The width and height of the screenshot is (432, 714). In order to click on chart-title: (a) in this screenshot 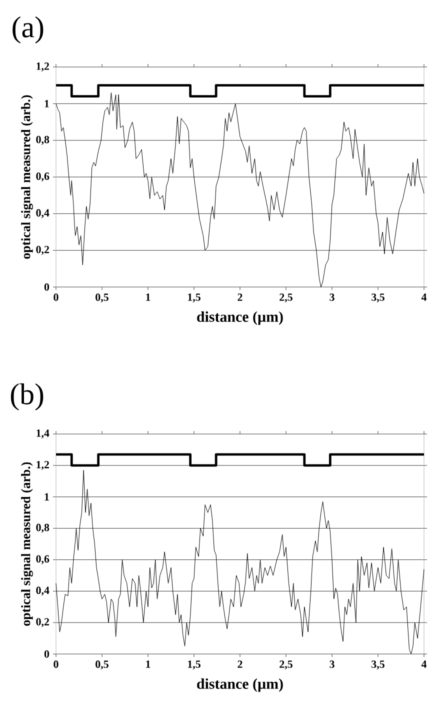, I will do `click(28, 30)`.